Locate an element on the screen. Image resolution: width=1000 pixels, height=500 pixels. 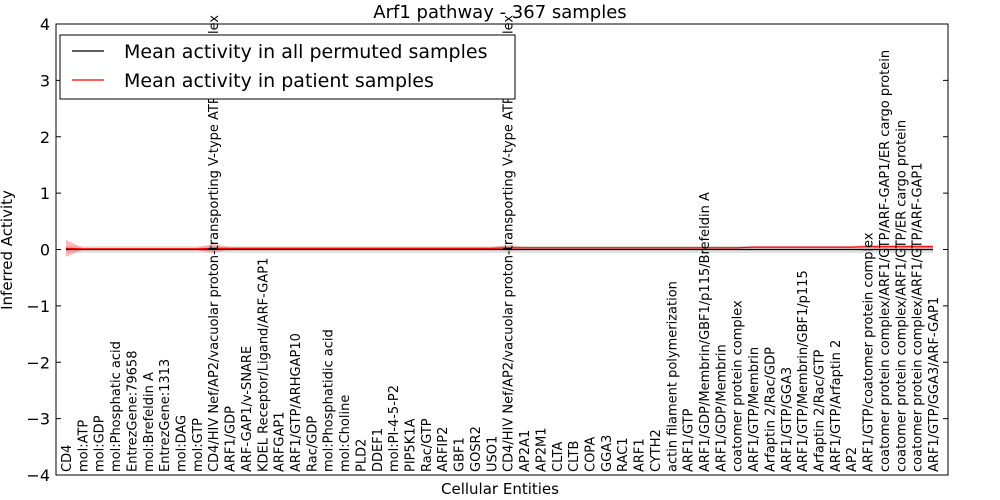
x-category-label: PIP5K1A is located at coordinates (411, 445).